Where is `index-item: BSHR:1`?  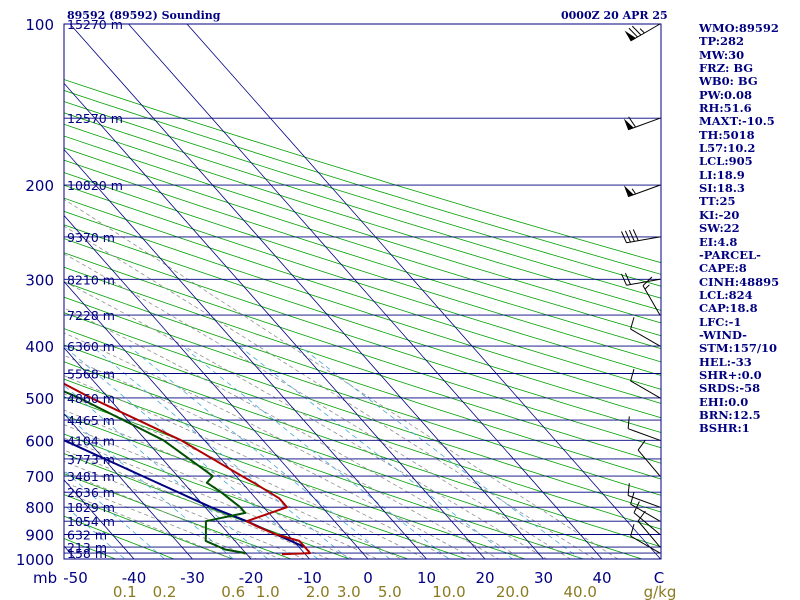
index-item: BSHR:1 is located at coordinates (724, 428).